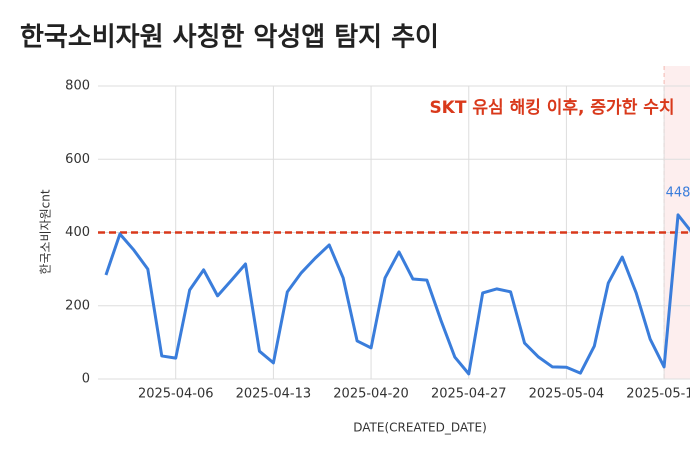 The image size is (690, 460). What do you see at coordinates (551, 107) in the screenshot?
I see `annotation: SKT 유심 해킹 이후, 증가한 수치` at bounding box center [551, 107].